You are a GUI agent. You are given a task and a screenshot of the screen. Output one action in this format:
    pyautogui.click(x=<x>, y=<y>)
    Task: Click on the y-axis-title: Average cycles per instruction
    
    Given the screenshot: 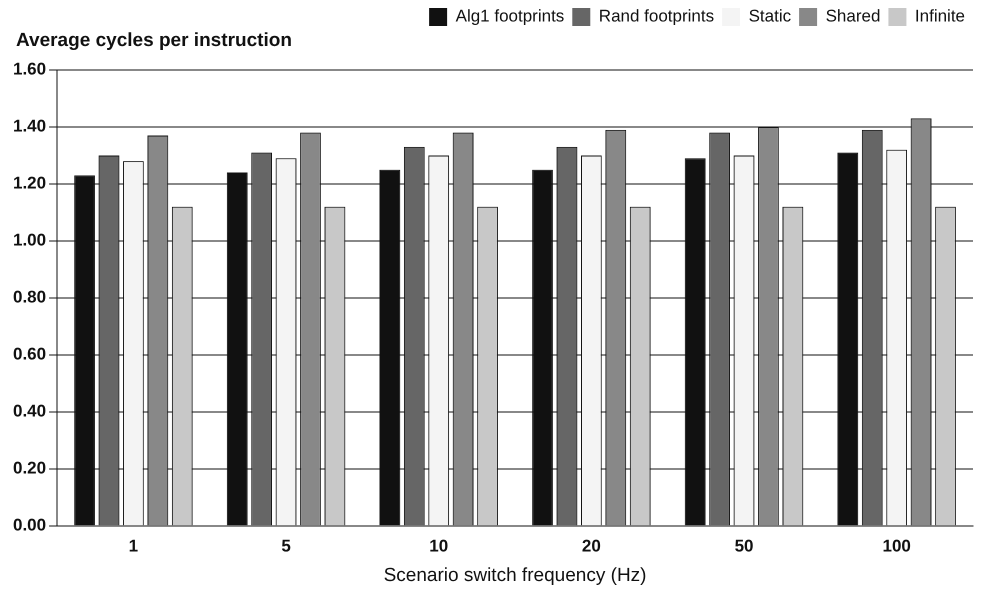 What is the action you would take?
    pyautogui.click(x=154, y=41)
    